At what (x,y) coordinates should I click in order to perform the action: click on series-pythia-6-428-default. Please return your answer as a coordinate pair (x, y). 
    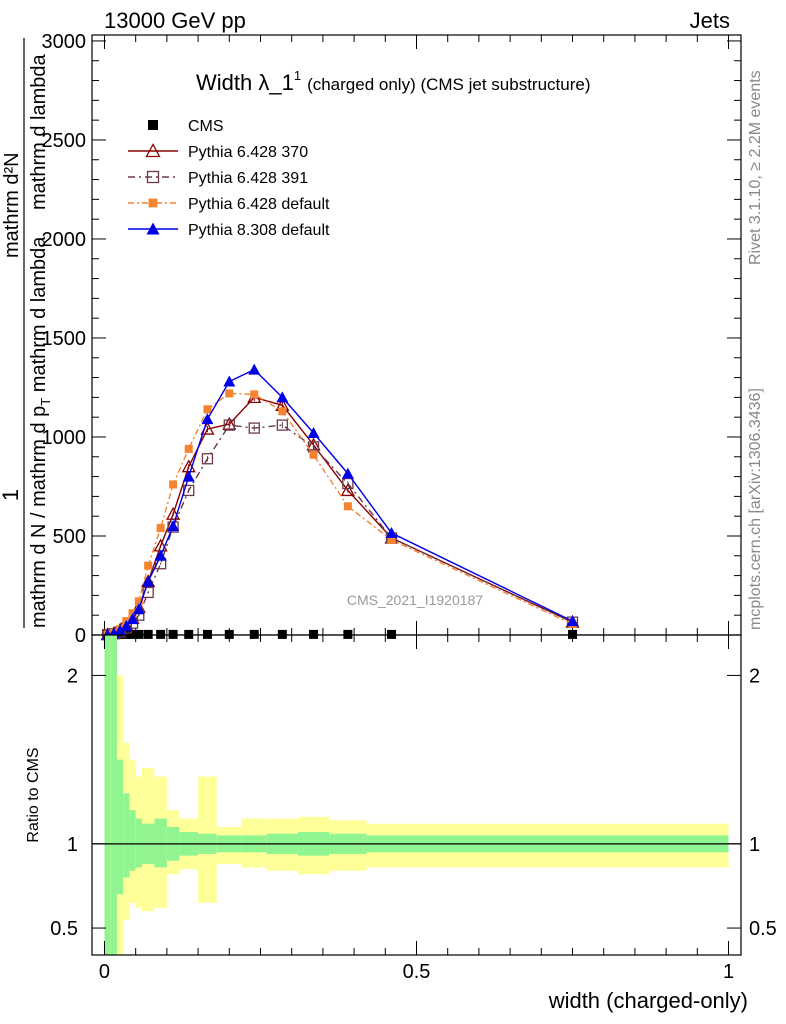
    Looking at the image, I should click on (340, 514).